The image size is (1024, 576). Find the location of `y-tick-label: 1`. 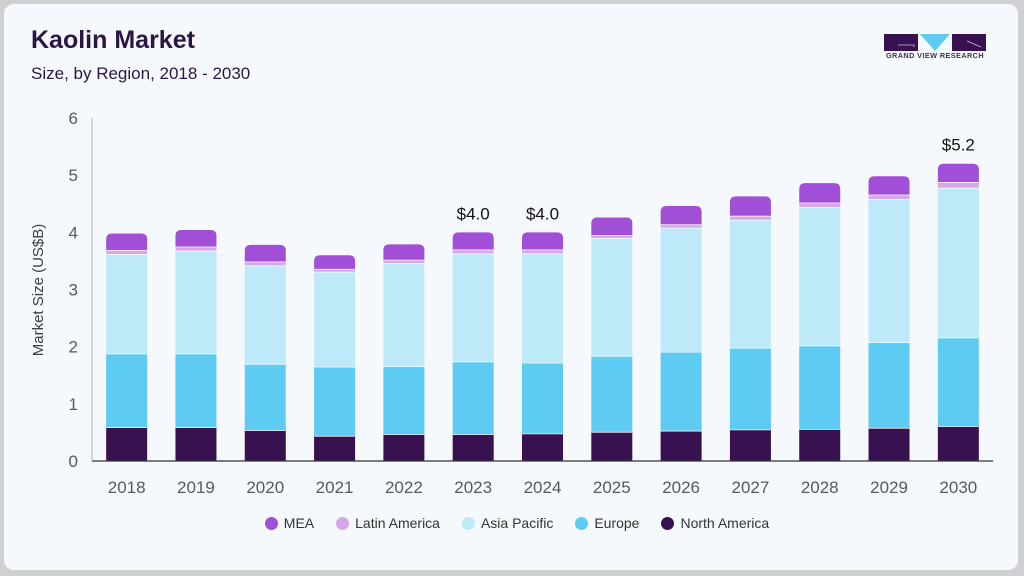

y-tick-label: 1 is located at coordinates (73, 404).